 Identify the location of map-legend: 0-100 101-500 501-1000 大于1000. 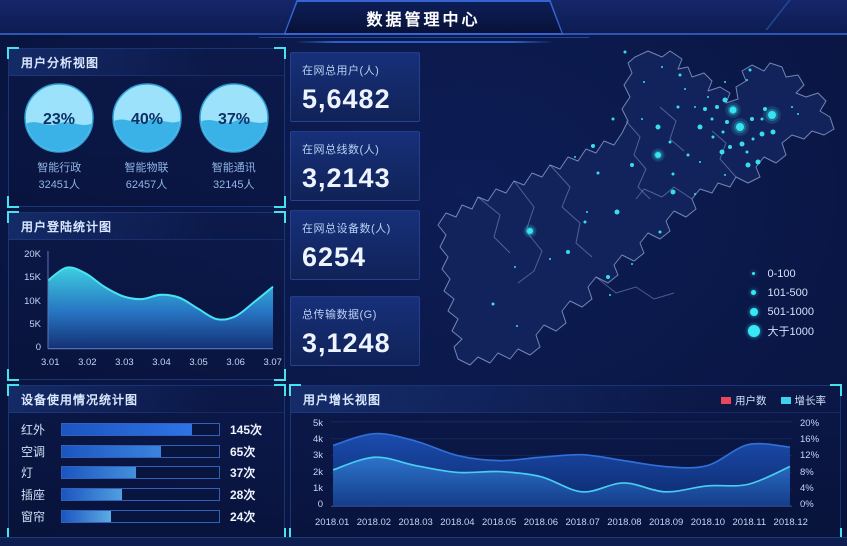
(780, 302).